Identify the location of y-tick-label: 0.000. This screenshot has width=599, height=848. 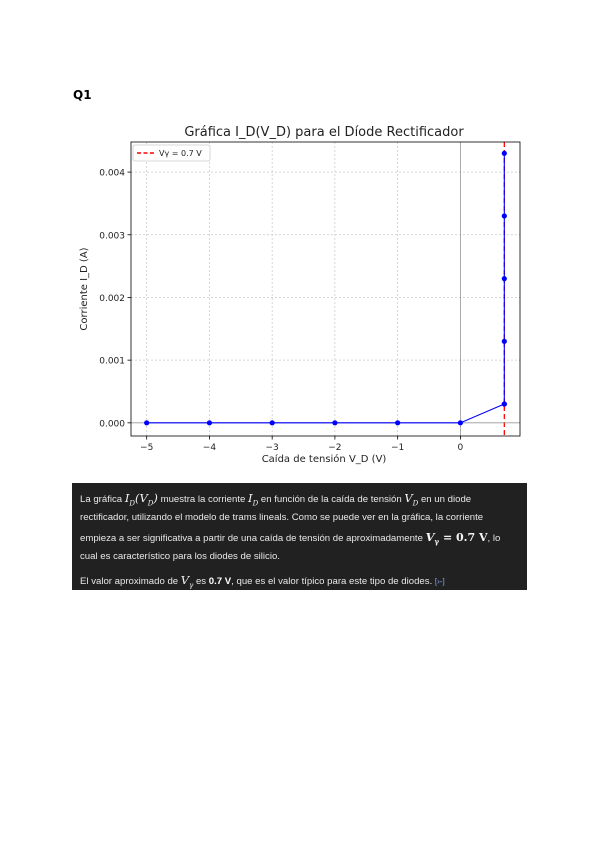
(112, 424).